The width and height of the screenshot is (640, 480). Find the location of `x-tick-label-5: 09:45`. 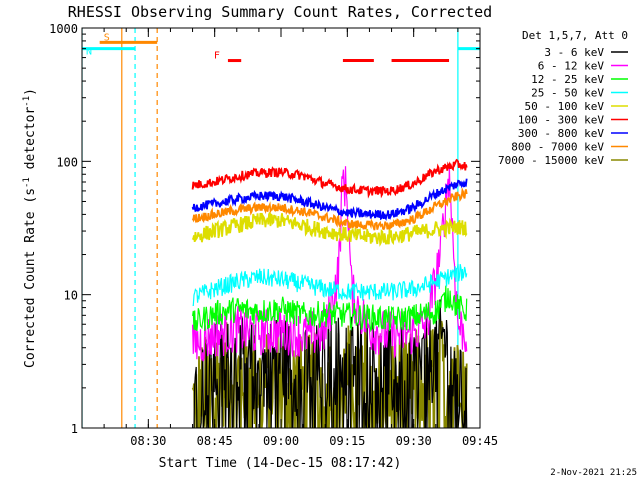

x-tick-label-5: 09:45 is located at coordinates (480, 441).